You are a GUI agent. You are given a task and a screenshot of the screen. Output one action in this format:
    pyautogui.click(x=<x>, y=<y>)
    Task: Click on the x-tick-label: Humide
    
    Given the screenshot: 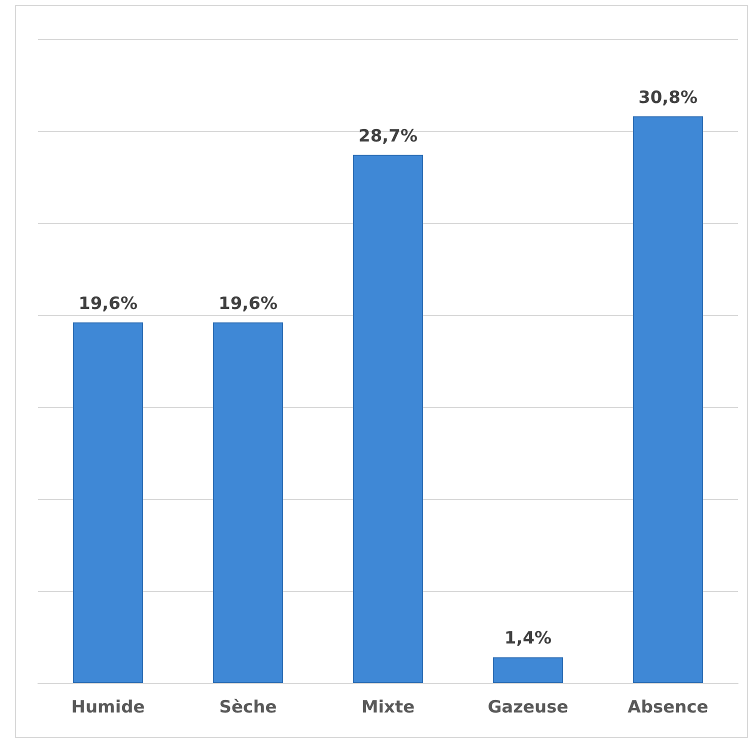 What is the action you would take?
    pyautogui.click(x=108, y=708)
    